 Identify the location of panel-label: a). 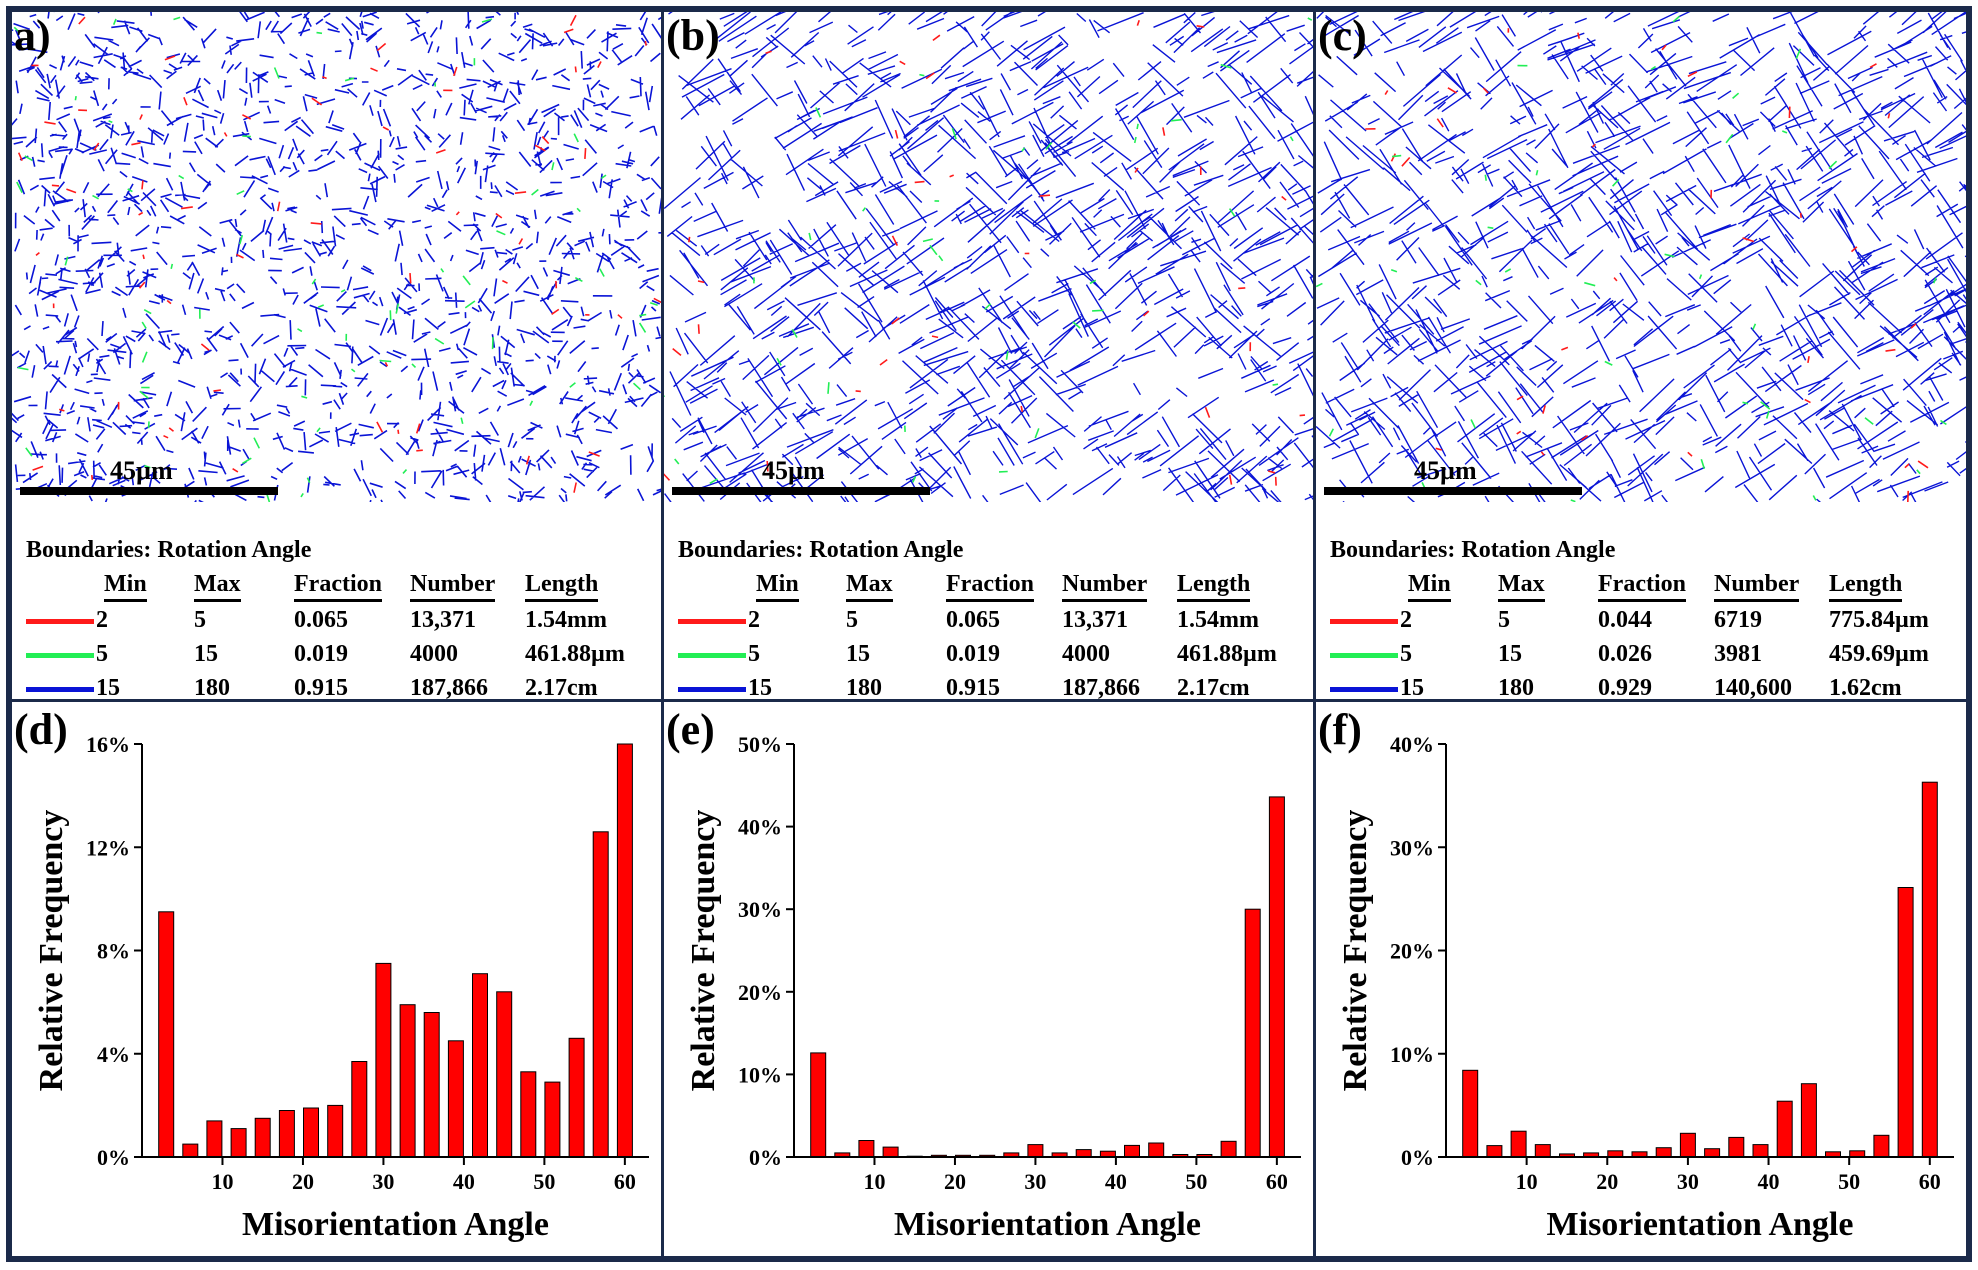
(32, 35).